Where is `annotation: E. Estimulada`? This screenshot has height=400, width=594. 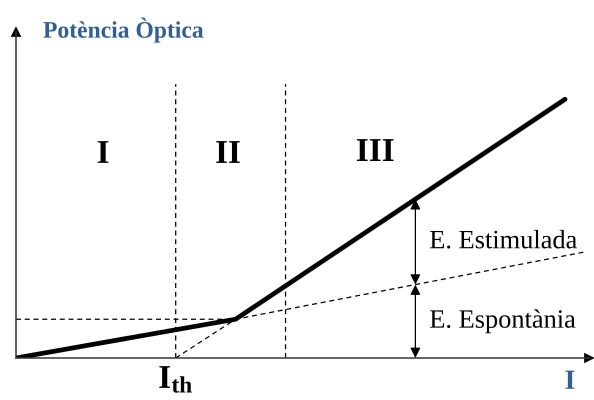
annotation: E. Estimulada is located at coordinates (503, 239).